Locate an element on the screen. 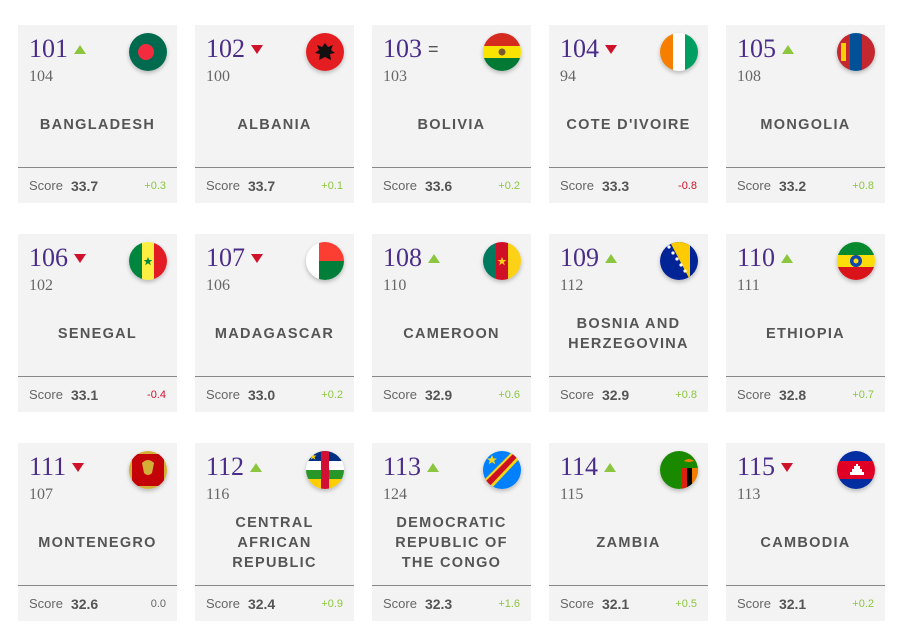  score-value: 33.3 is located at coordinates (615, 185).